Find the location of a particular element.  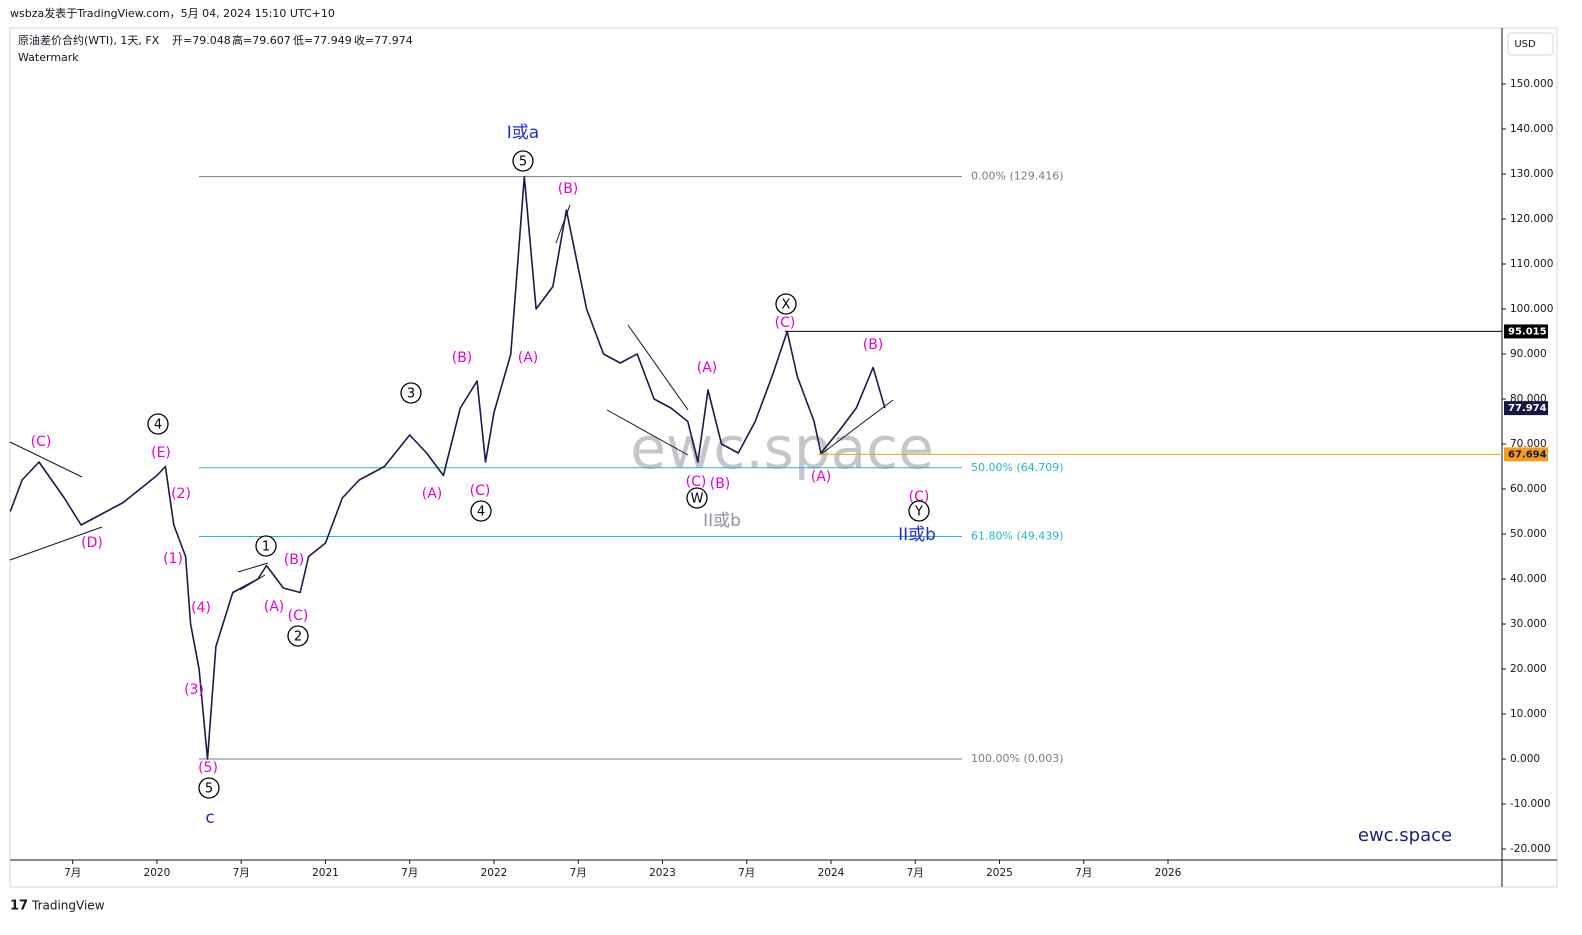

y-tick-label: 0.000 is located at coordinates (1525, 759).